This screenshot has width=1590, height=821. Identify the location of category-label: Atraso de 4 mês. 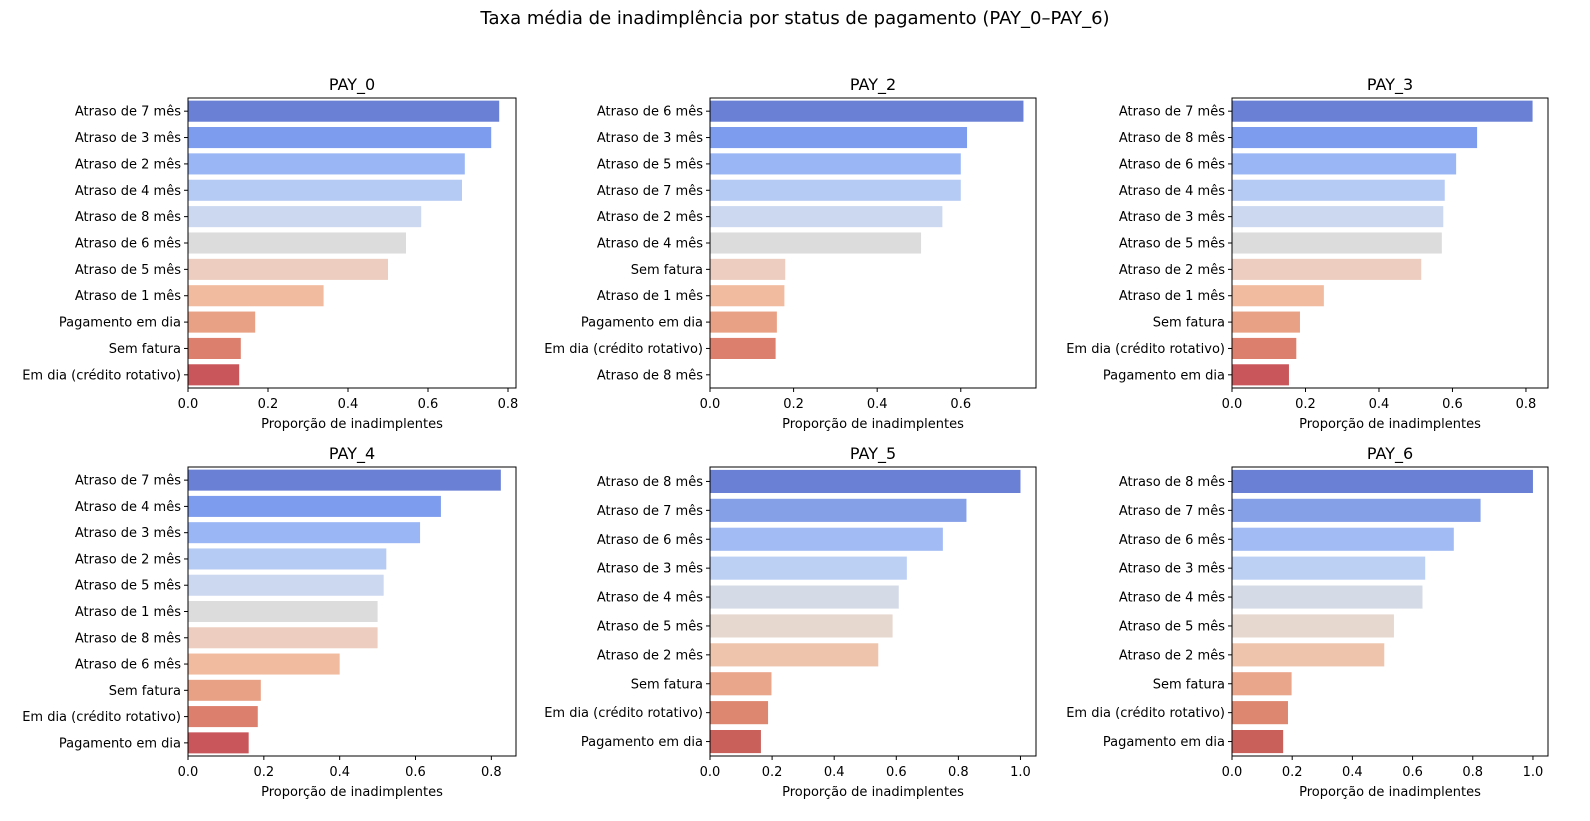
(128, 191).